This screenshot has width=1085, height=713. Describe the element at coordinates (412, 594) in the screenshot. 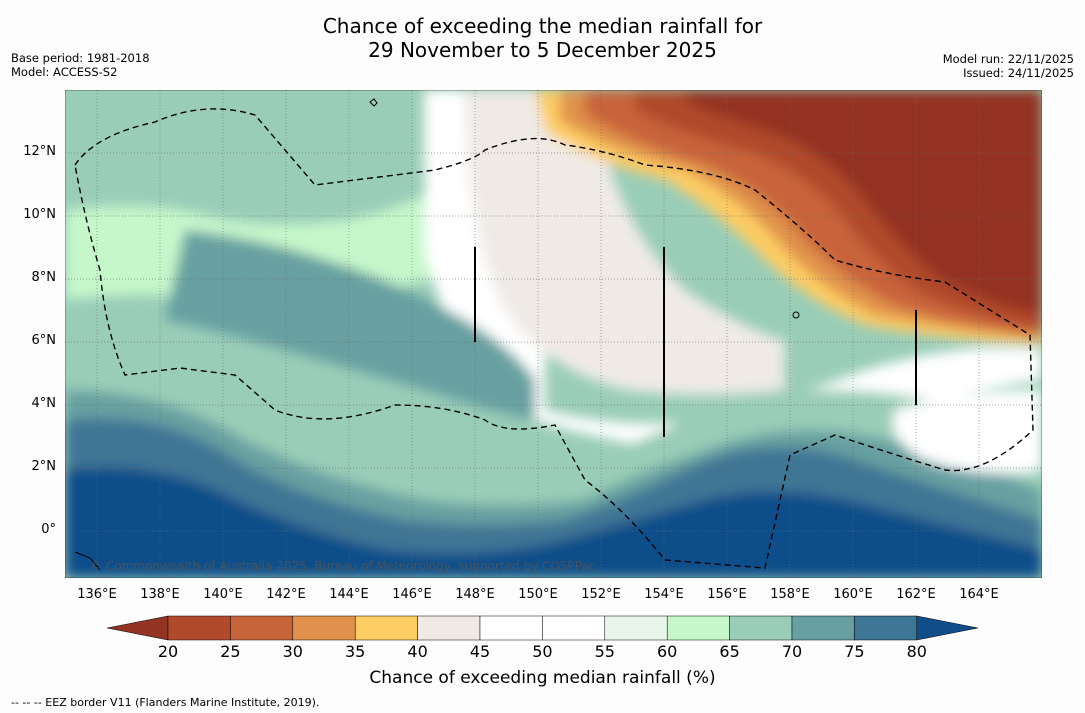

I see `lon-label: 146°E` at that location.